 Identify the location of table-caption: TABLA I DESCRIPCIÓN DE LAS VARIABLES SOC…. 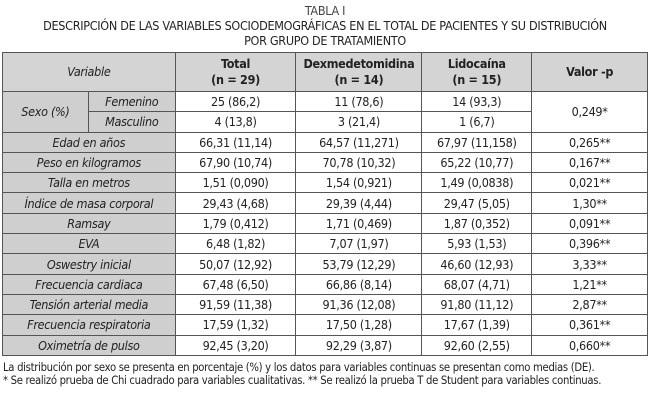
(325, 24).